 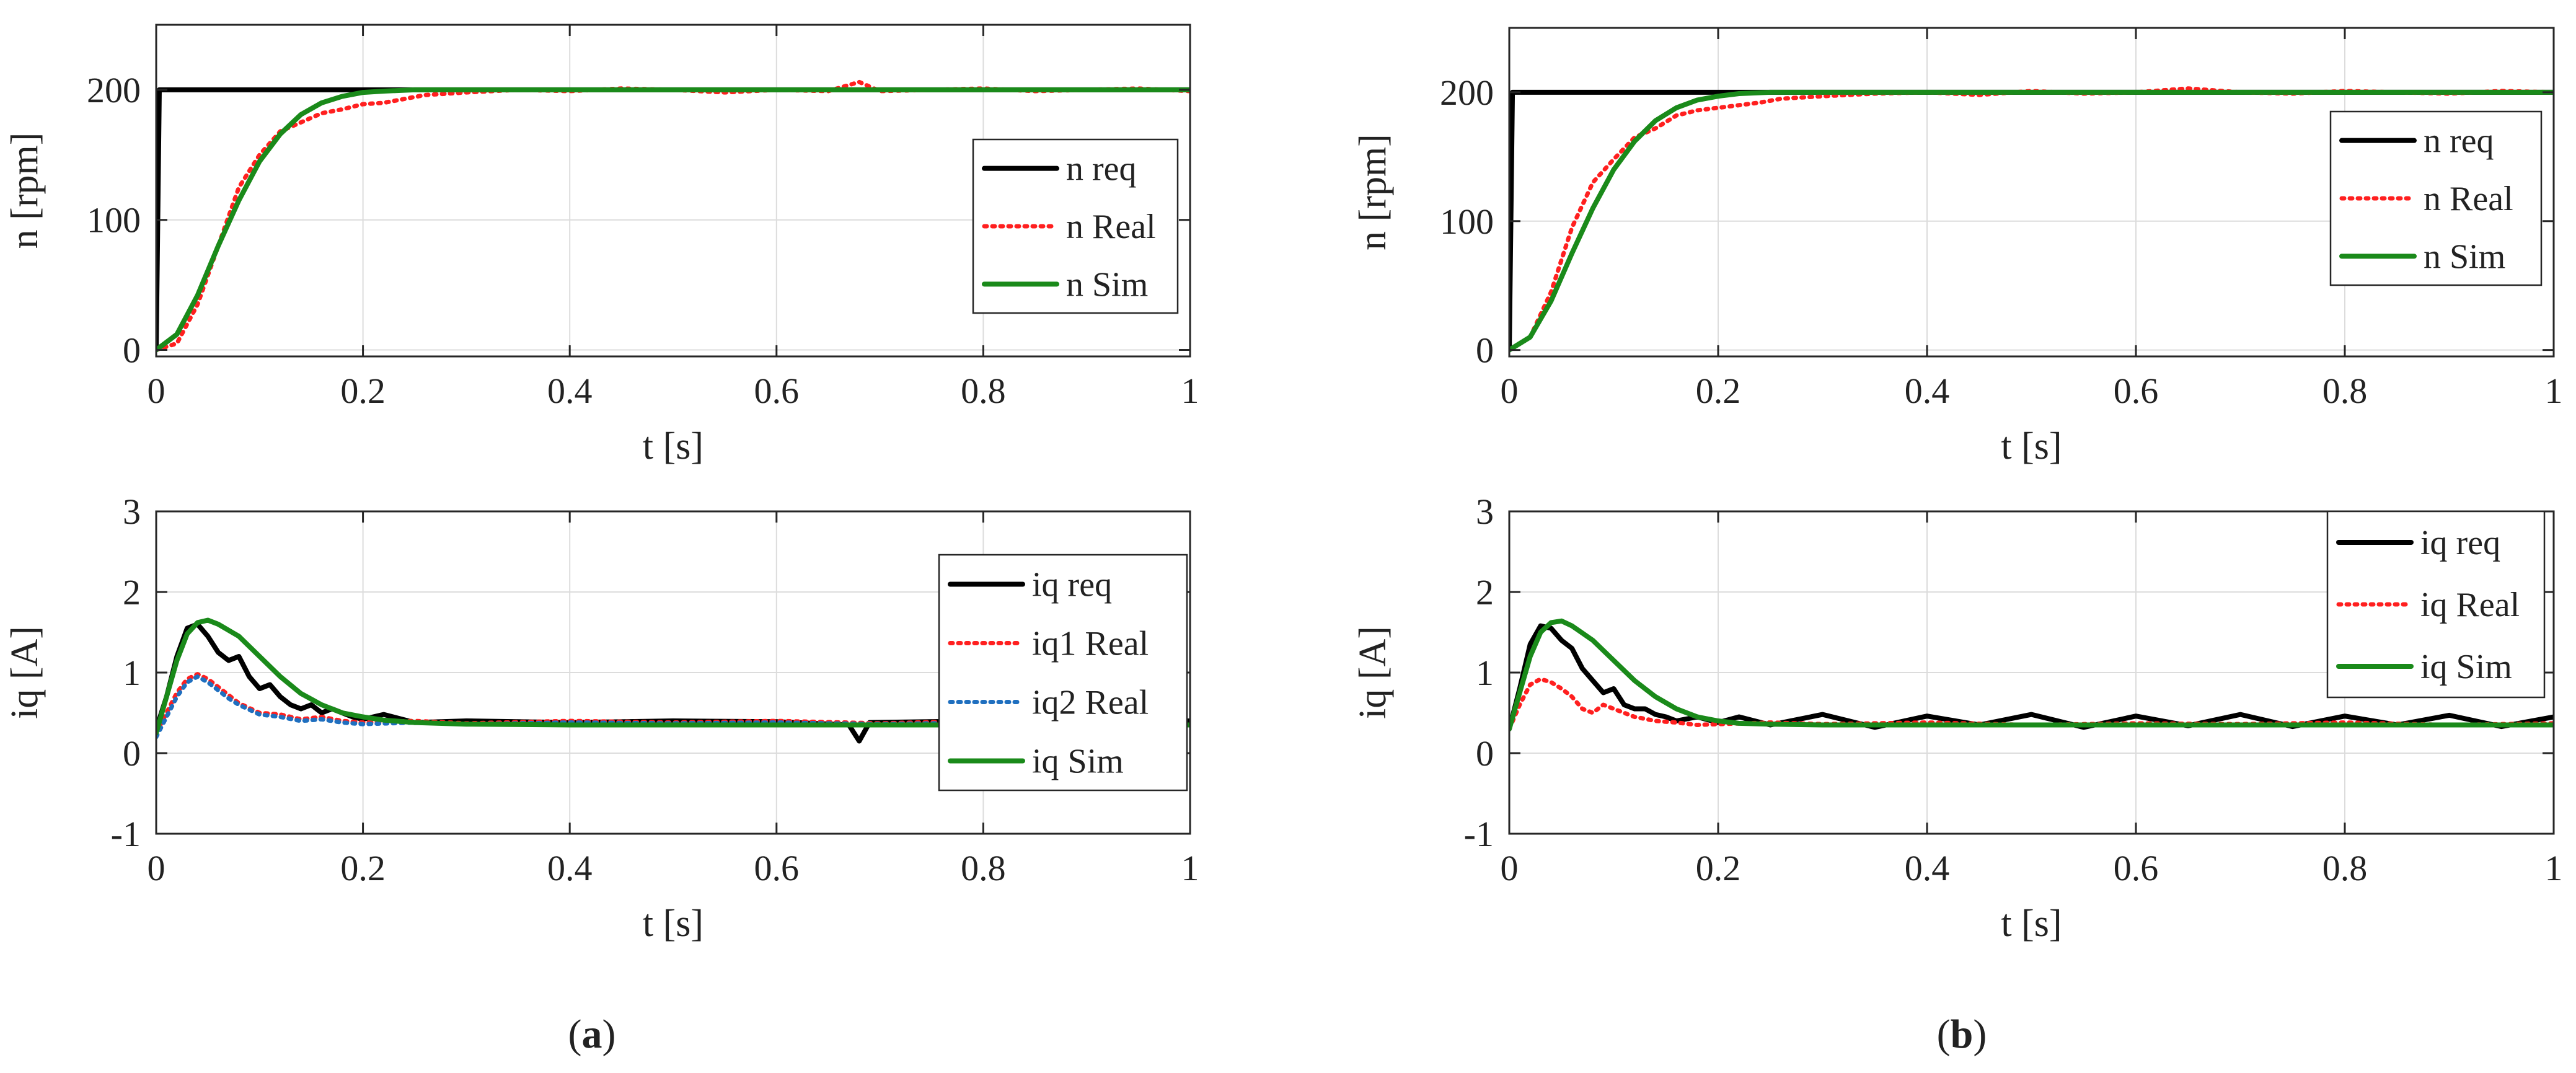 I want to click on legend-label: iq1 Real, so click(x=1090, y=644).